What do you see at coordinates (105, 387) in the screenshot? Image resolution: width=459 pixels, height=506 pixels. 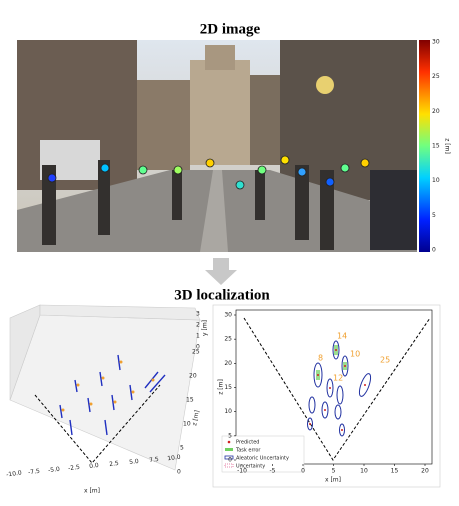 I see `plot-3d` at bounding box center [105, 387].